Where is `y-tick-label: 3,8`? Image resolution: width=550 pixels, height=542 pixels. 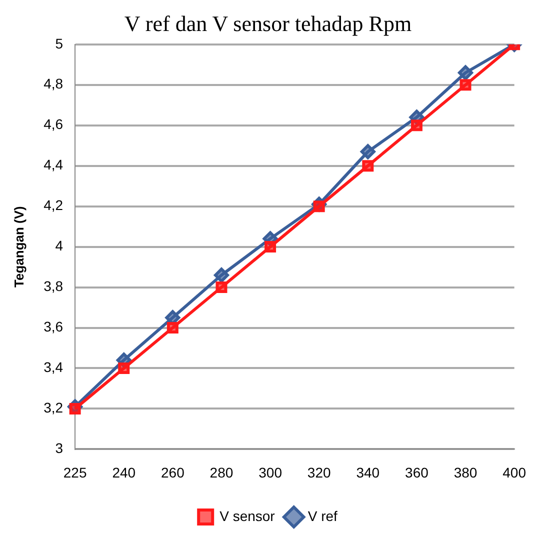 y-tick-label: 3,8 is located at coordinates (54, 286).